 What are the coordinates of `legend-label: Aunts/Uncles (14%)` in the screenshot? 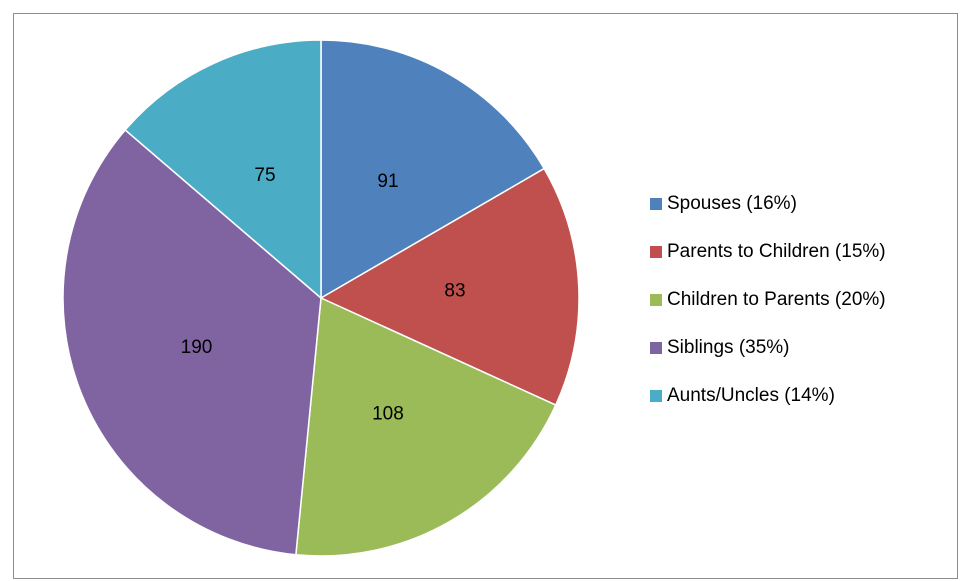 It's located at (751, 395).